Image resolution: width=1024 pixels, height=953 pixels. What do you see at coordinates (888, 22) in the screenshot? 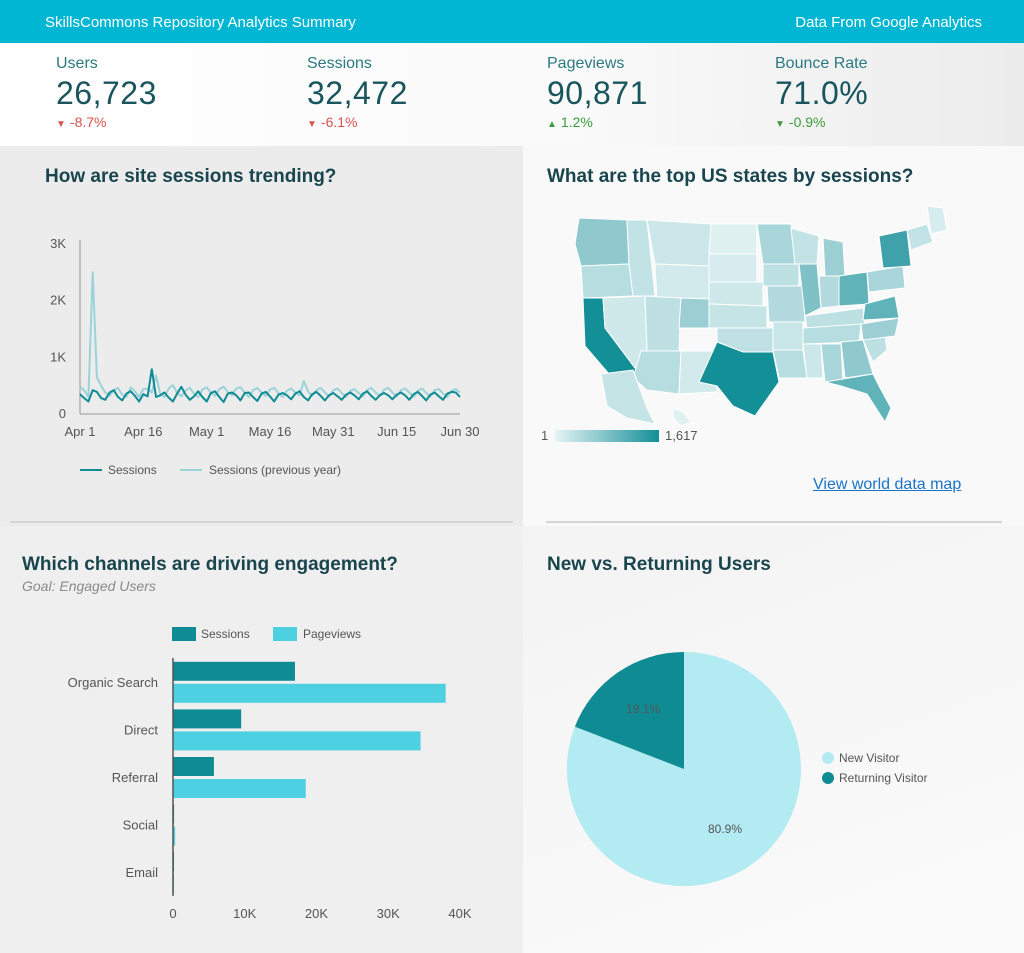
I see `data-source-label: Data From Google Analytics` at bounding box center [888, 22].